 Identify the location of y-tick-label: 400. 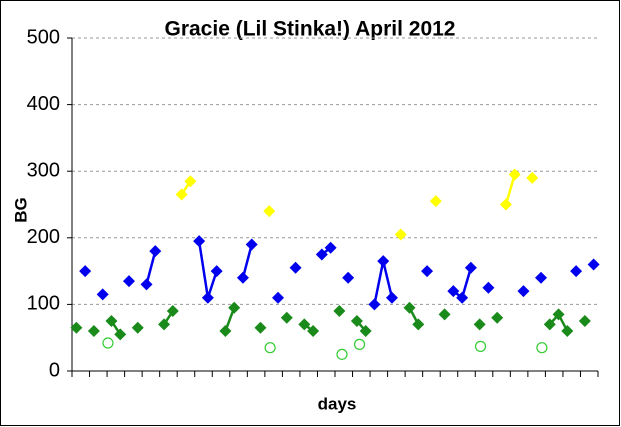
(43, 104).